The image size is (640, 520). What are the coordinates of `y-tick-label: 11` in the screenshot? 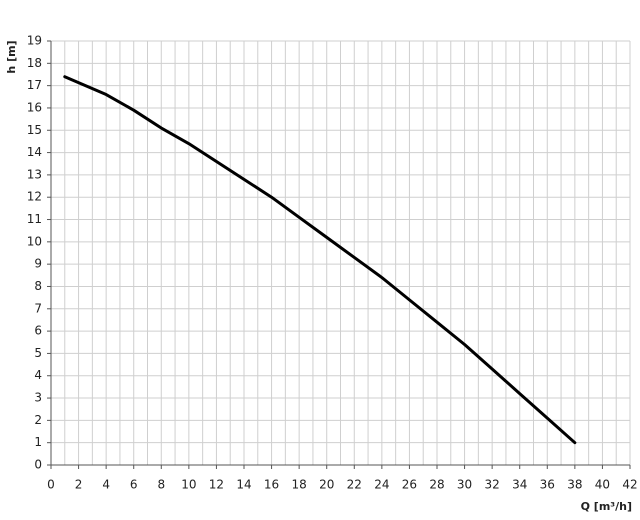 It's located at (34, 219).